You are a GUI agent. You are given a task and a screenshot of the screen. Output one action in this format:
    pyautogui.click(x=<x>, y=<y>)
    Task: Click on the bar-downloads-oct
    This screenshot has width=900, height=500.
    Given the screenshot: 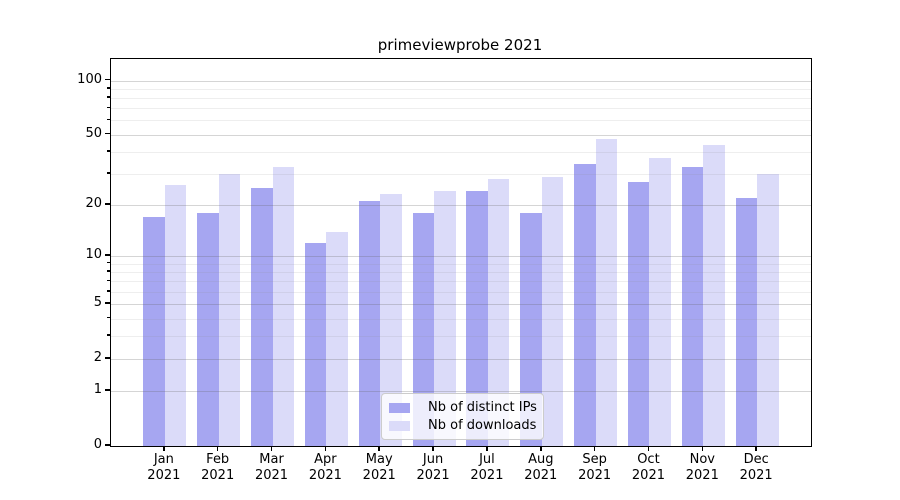 What is the action you would take?
    pyautogui.click(x=660, y=301)
    